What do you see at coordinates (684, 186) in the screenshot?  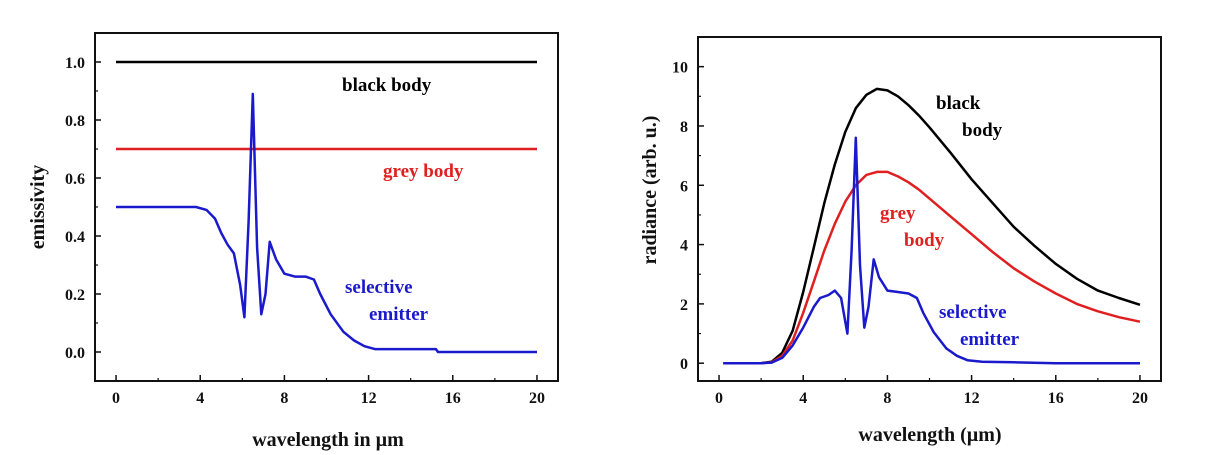 I see `y-tick-label: 6` at bounding box center [684, 186].